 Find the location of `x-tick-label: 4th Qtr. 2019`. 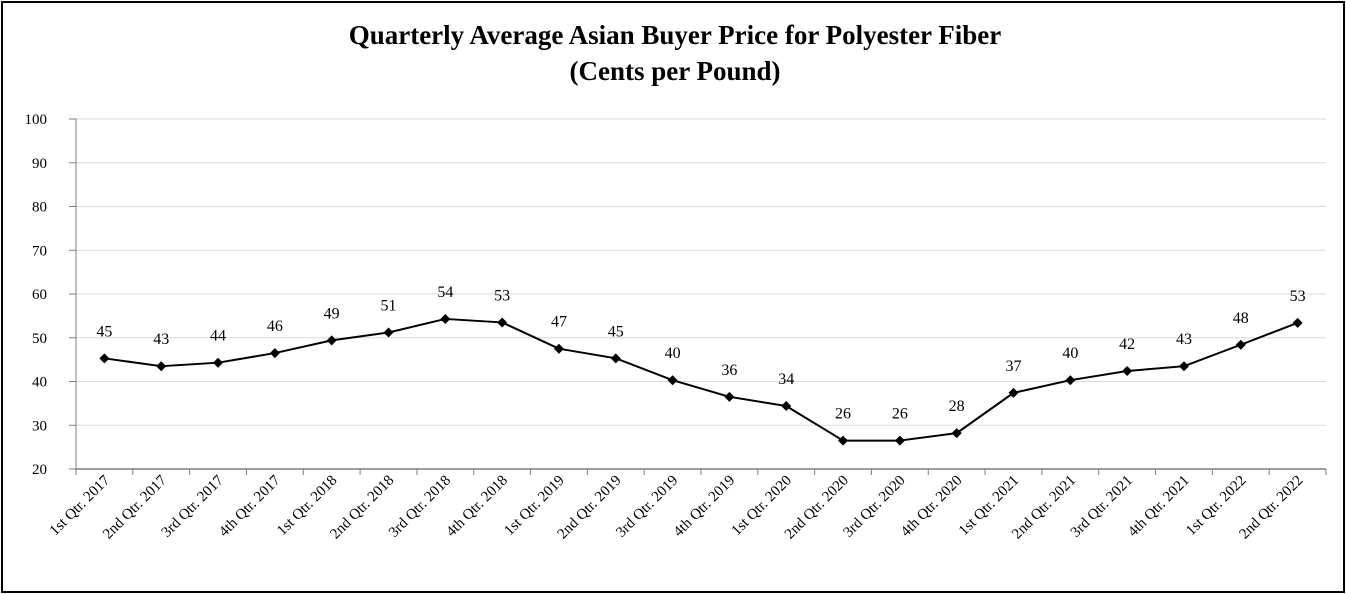

x-tick-label: 4th Qtr. 2019 is located at coordinates (705, 507).